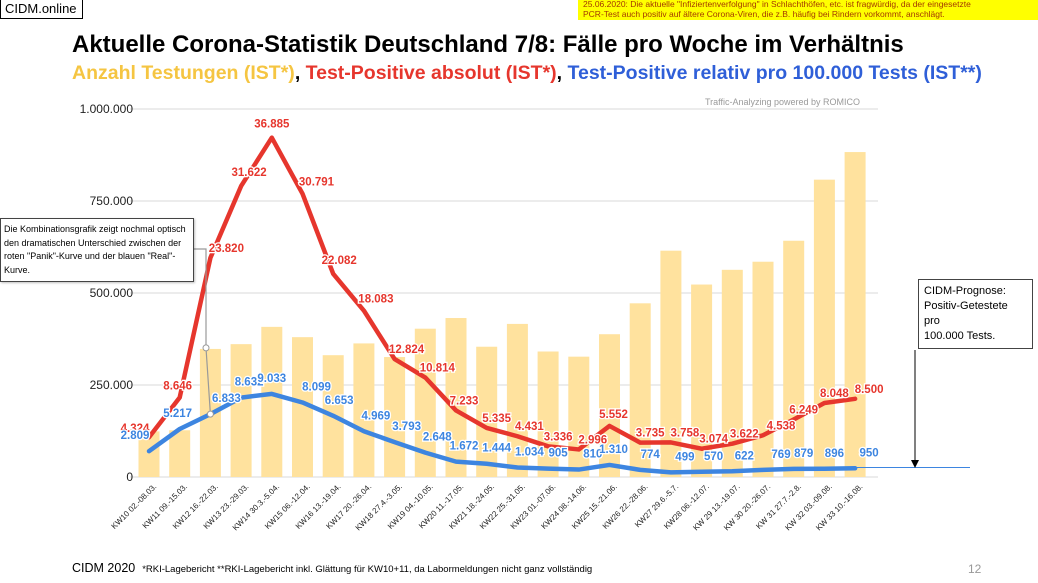 This screenshot has width=1038, height=583. Describe the element at coordinates (431, 73) in the screenshot. I see `subtitle-positive-absolute: Test-Positive absolut (IST*)` at that location.